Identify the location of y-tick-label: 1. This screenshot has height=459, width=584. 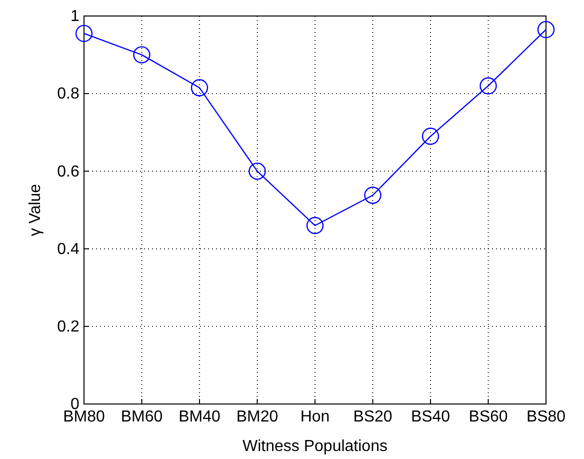
(75, 17).